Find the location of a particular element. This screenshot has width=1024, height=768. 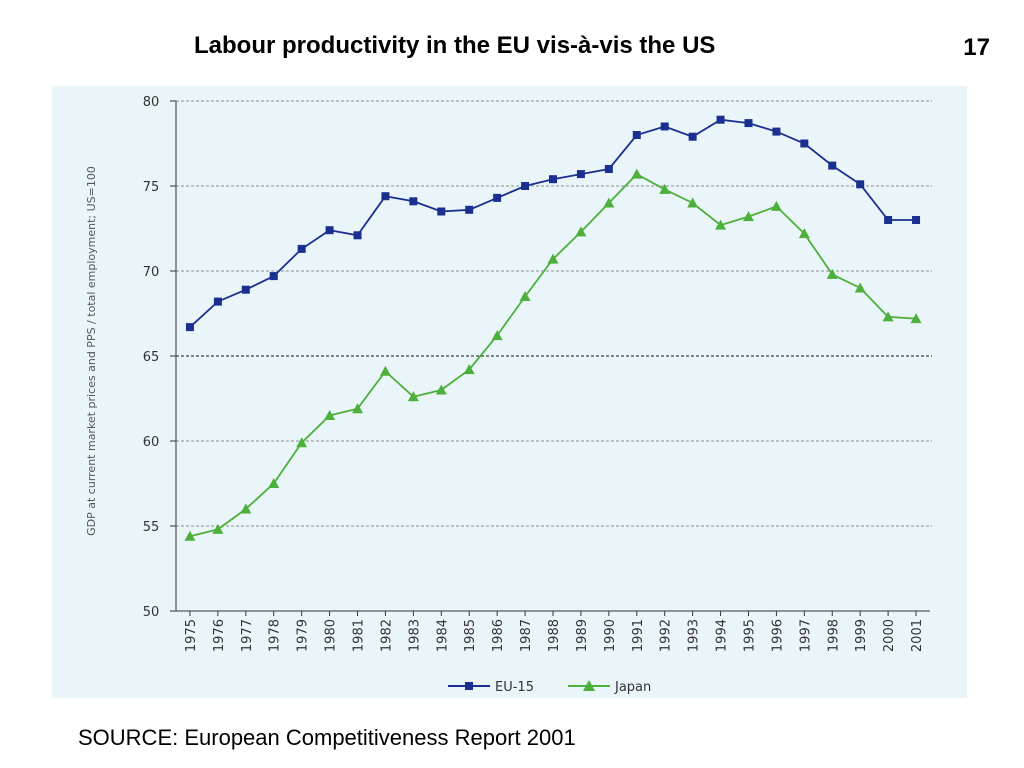

legend-label: Japan is located at coordinates (632, 687).